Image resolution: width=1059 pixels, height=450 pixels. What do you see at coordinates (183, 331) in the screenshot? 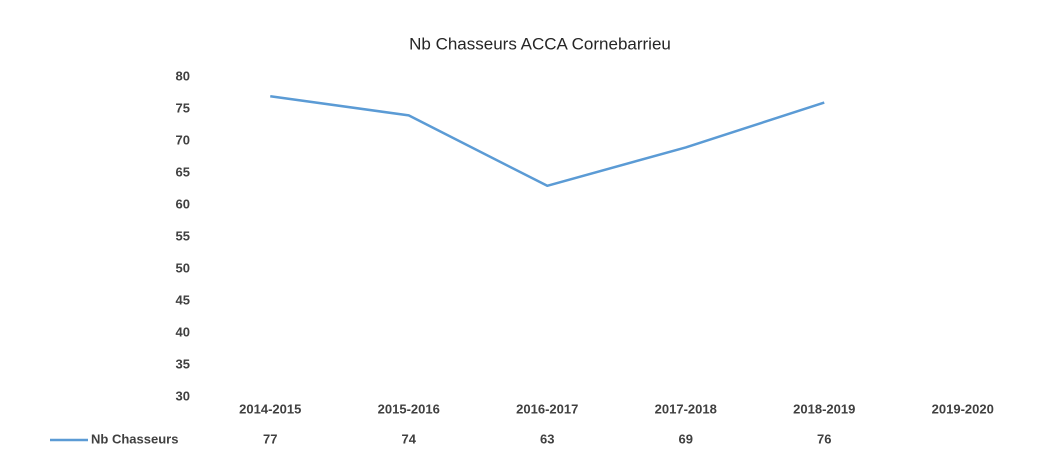
I see `y-tick-label: 40` at bounding box center [183, 331].